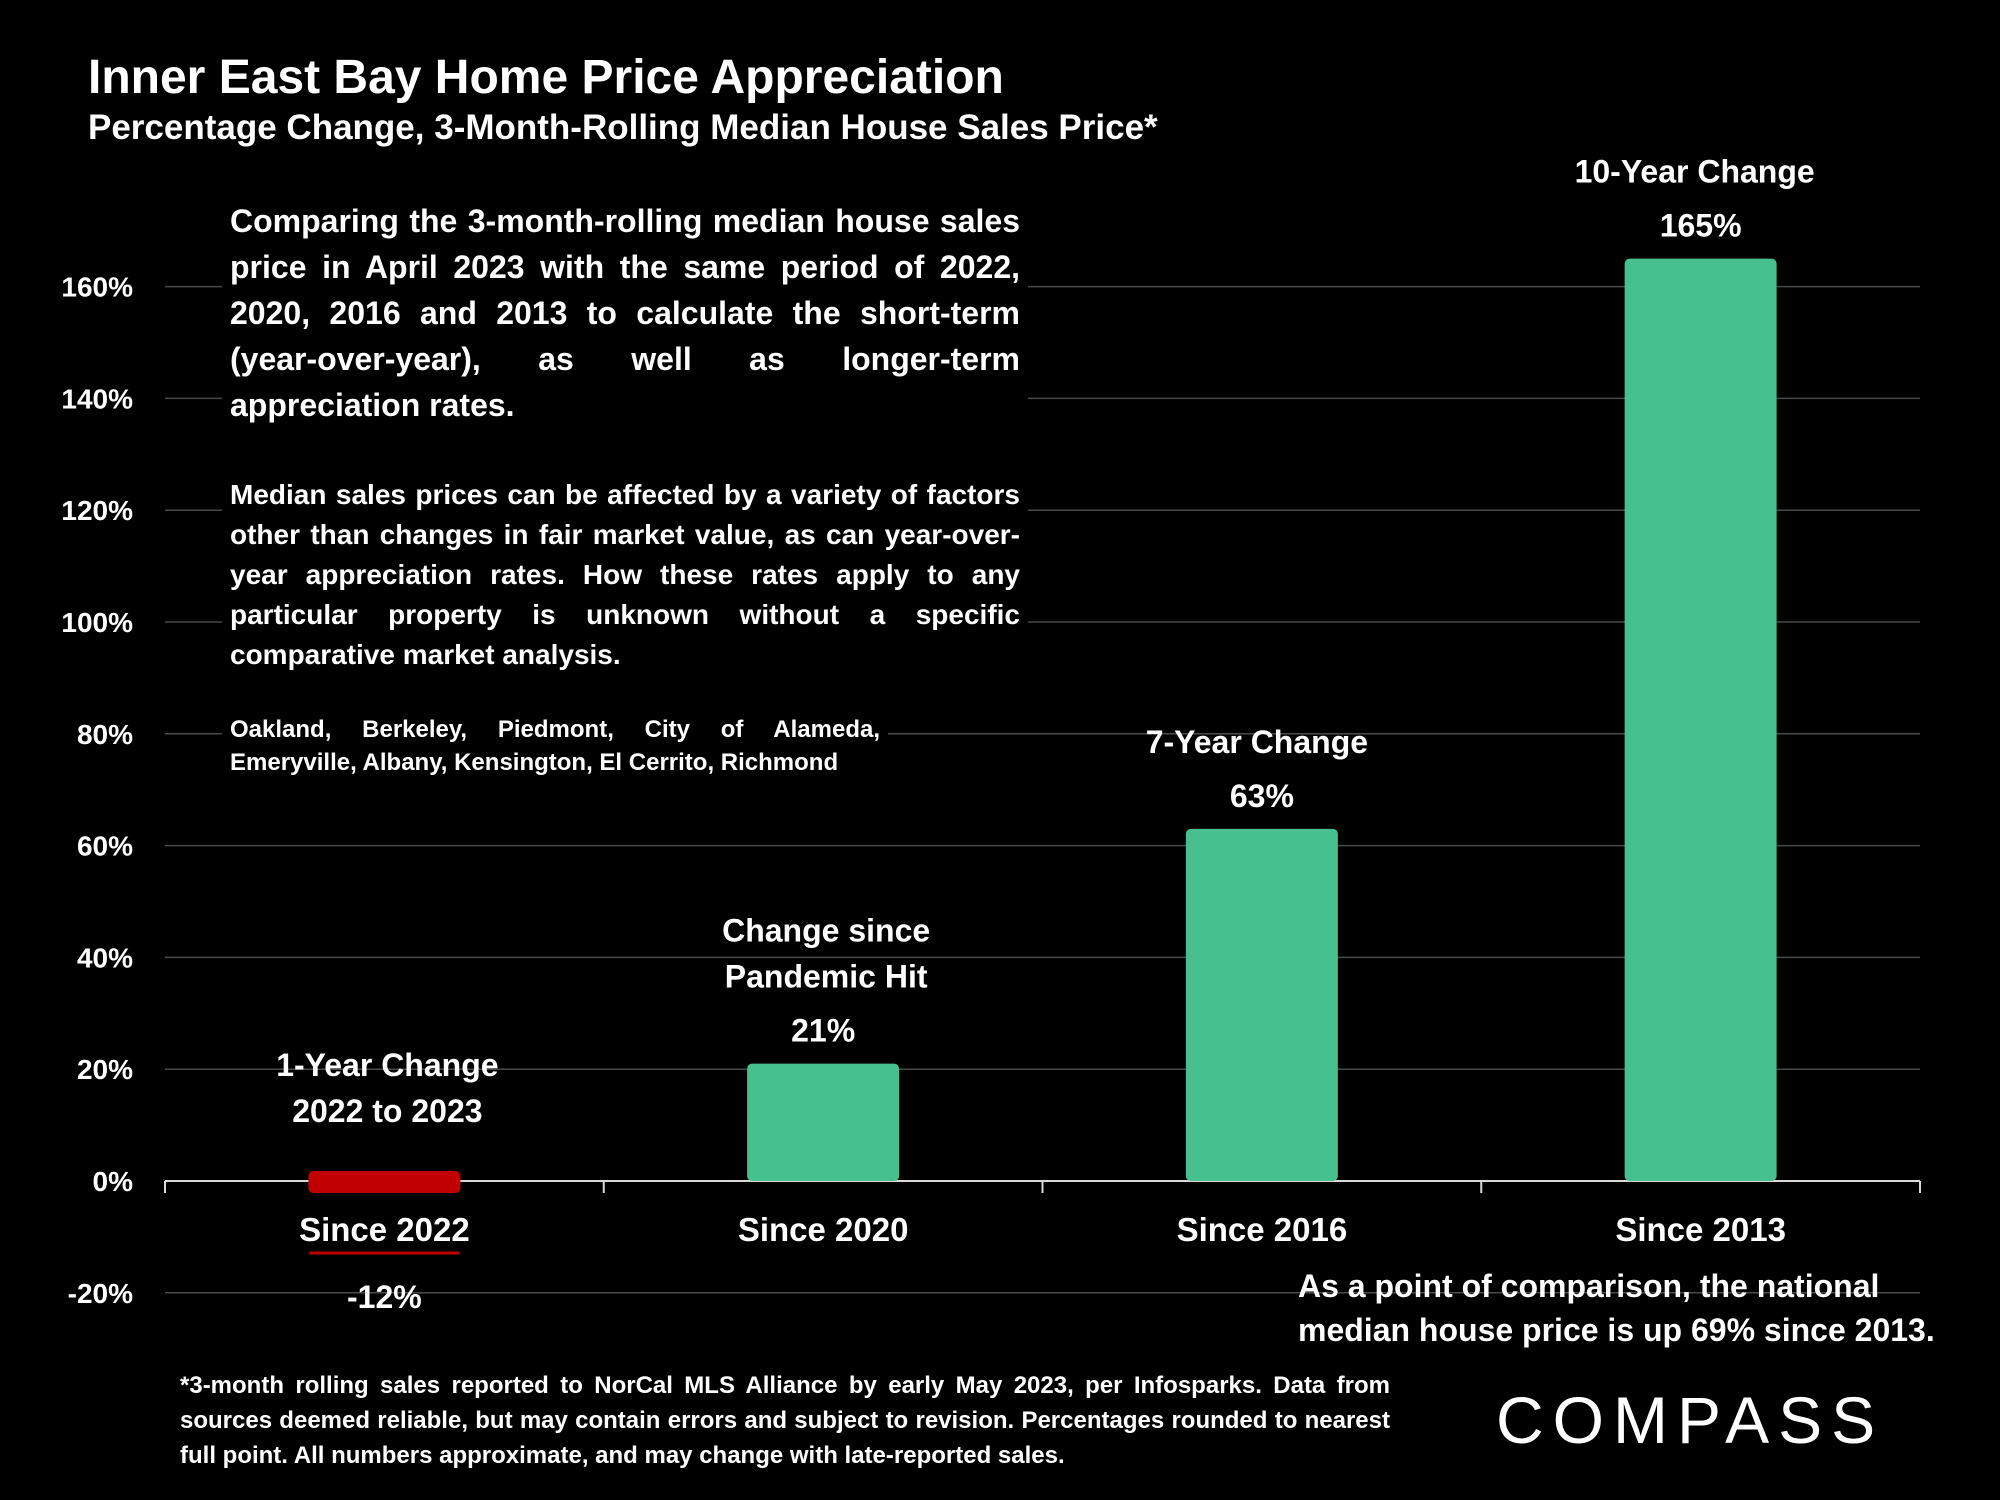 This screenshot has height=1500, width=2000. What do you see at coordinates (100, 1293) in the screenshot?
I see `y-tick-label: -20%` at bounding box center [100, 1293].